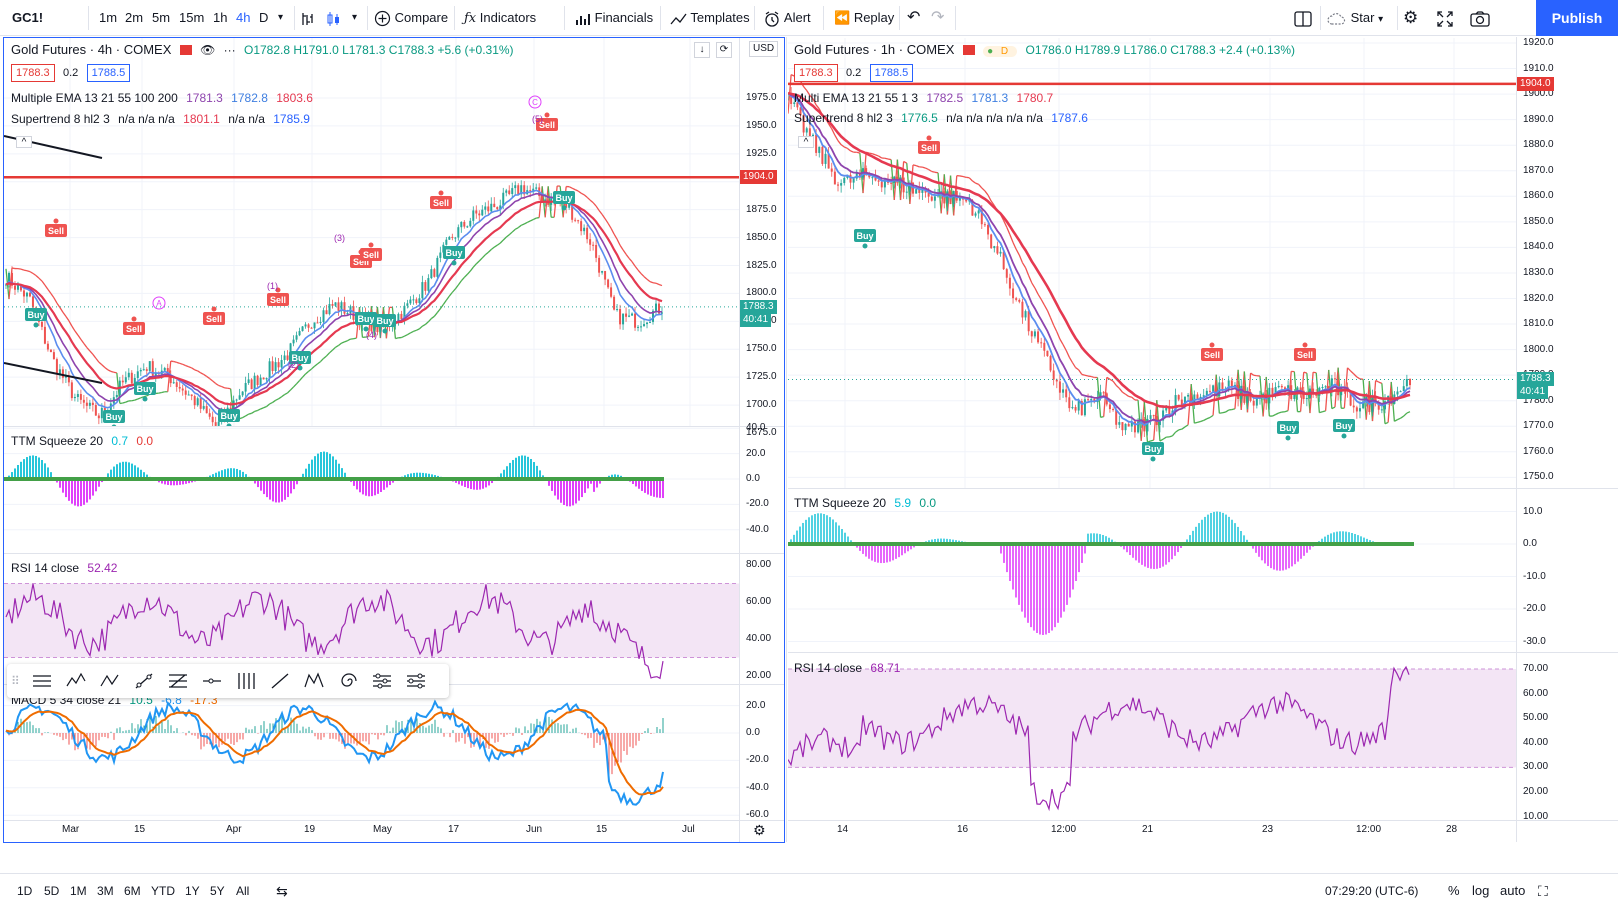 The image size is (1618, 908). Describe the element at coordinates (16, 681) in the screenshot. I see `drag-handle-icon: ⠿` at that location.